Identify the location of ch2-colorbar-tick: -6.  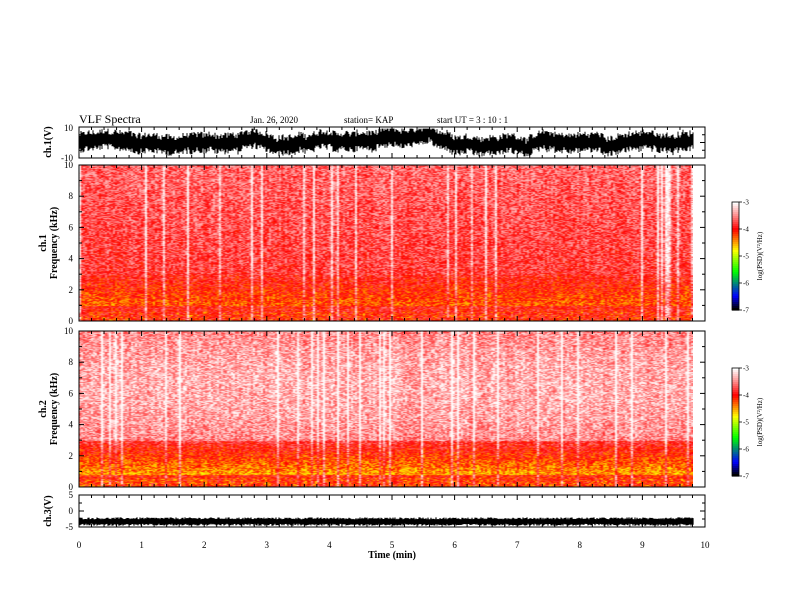
(746, 450).